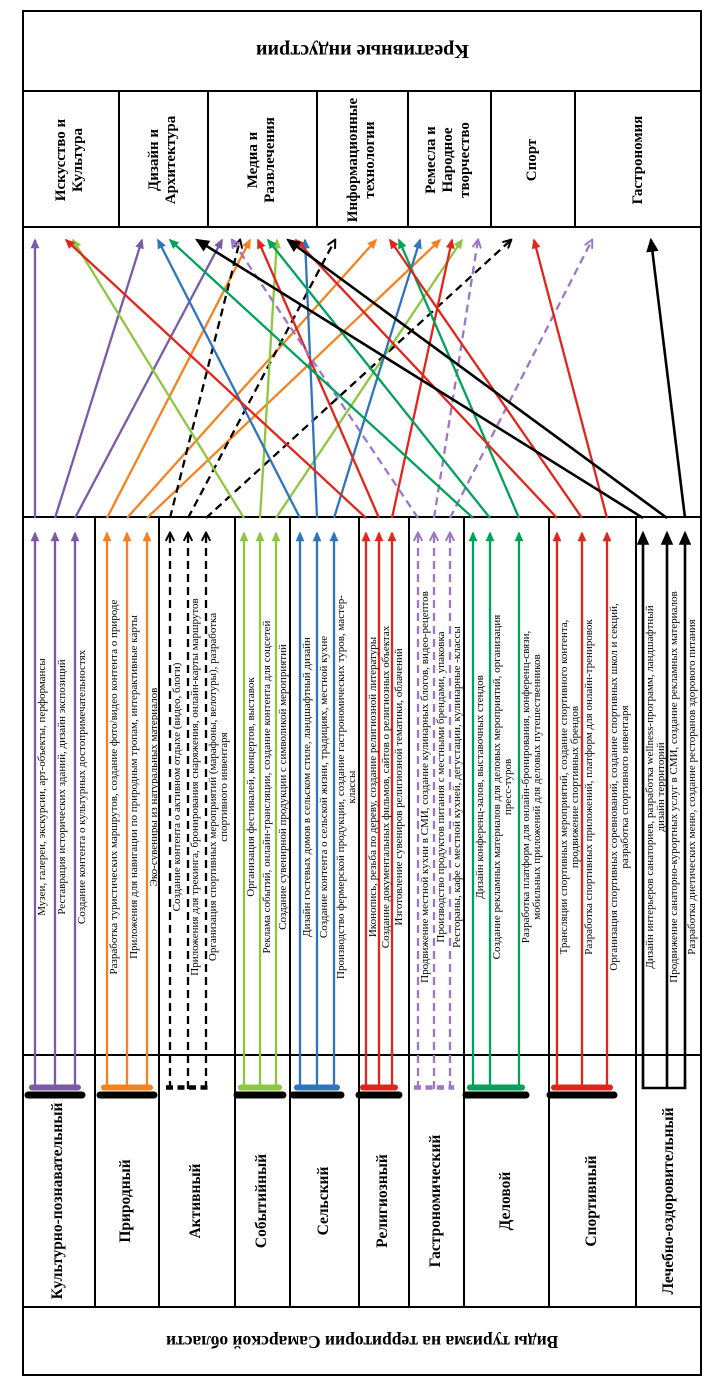 Image resolution: width=709 pixels, height=1386 pixels. What do you see at coordinates (668, 1201) in the screenshot?
I see `tourism-type-label: Лечебно-оздоровительный` at bounding box center [668, 1201].